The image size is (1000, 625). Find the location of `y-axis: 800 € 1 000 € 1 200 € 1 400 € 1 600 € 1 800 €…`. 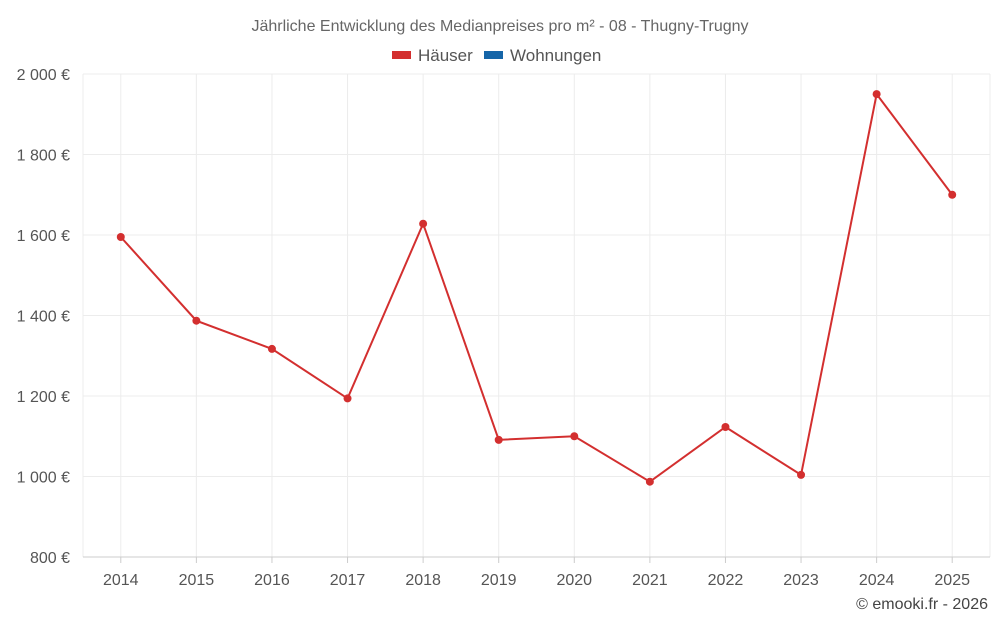

y-axis: 800 € 1 000 € 1 200 € 1 400 € 1 600 € 1 800 €… is located at coordinates (43, 317).